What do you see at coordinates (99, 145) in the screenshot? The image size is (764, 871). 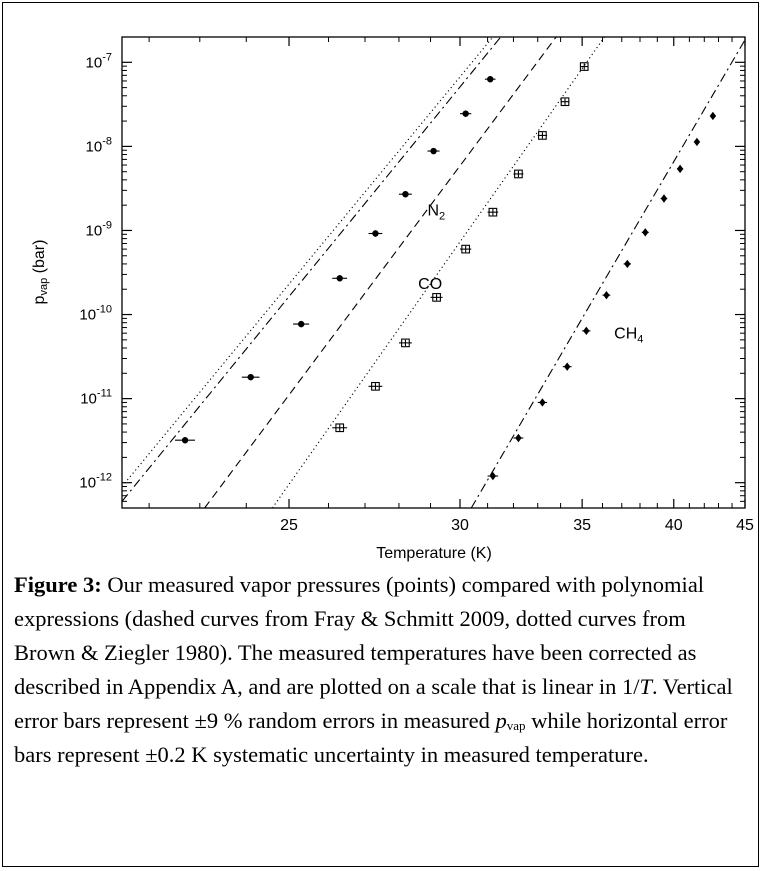 I see `y-tick-label: 10⁻⁸` at bounding box center [99, 145].